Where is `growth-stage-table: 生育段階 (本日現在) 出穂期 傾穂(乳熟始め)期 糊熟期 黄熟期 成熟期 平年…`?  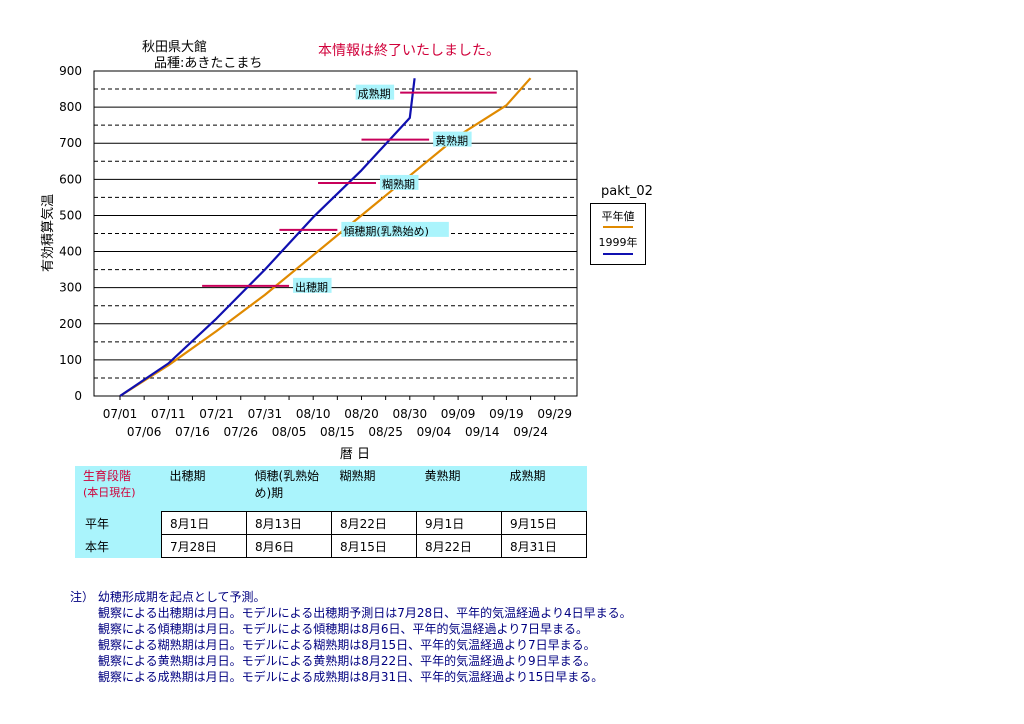
growth-stage-table: 生育段階 (本日現在) 出穂期 傾穂(乳熟始め)期 糊熟期 黄熟期 成熟期 平年… is located at coordinates (331, 512).